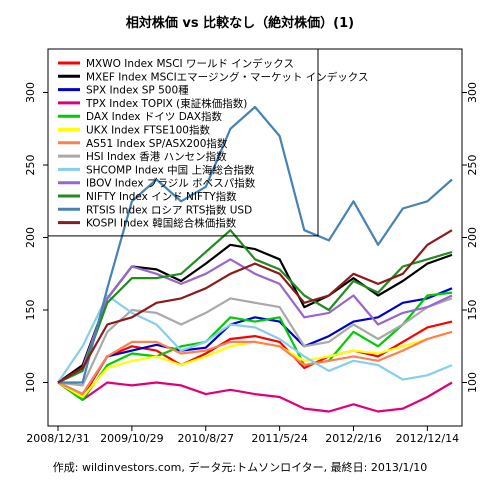  Describe the element at coordinates (166, 103) in the screenshot. I see `legend-label: TPX Index TOPIX (東証株価指数)` at that location.